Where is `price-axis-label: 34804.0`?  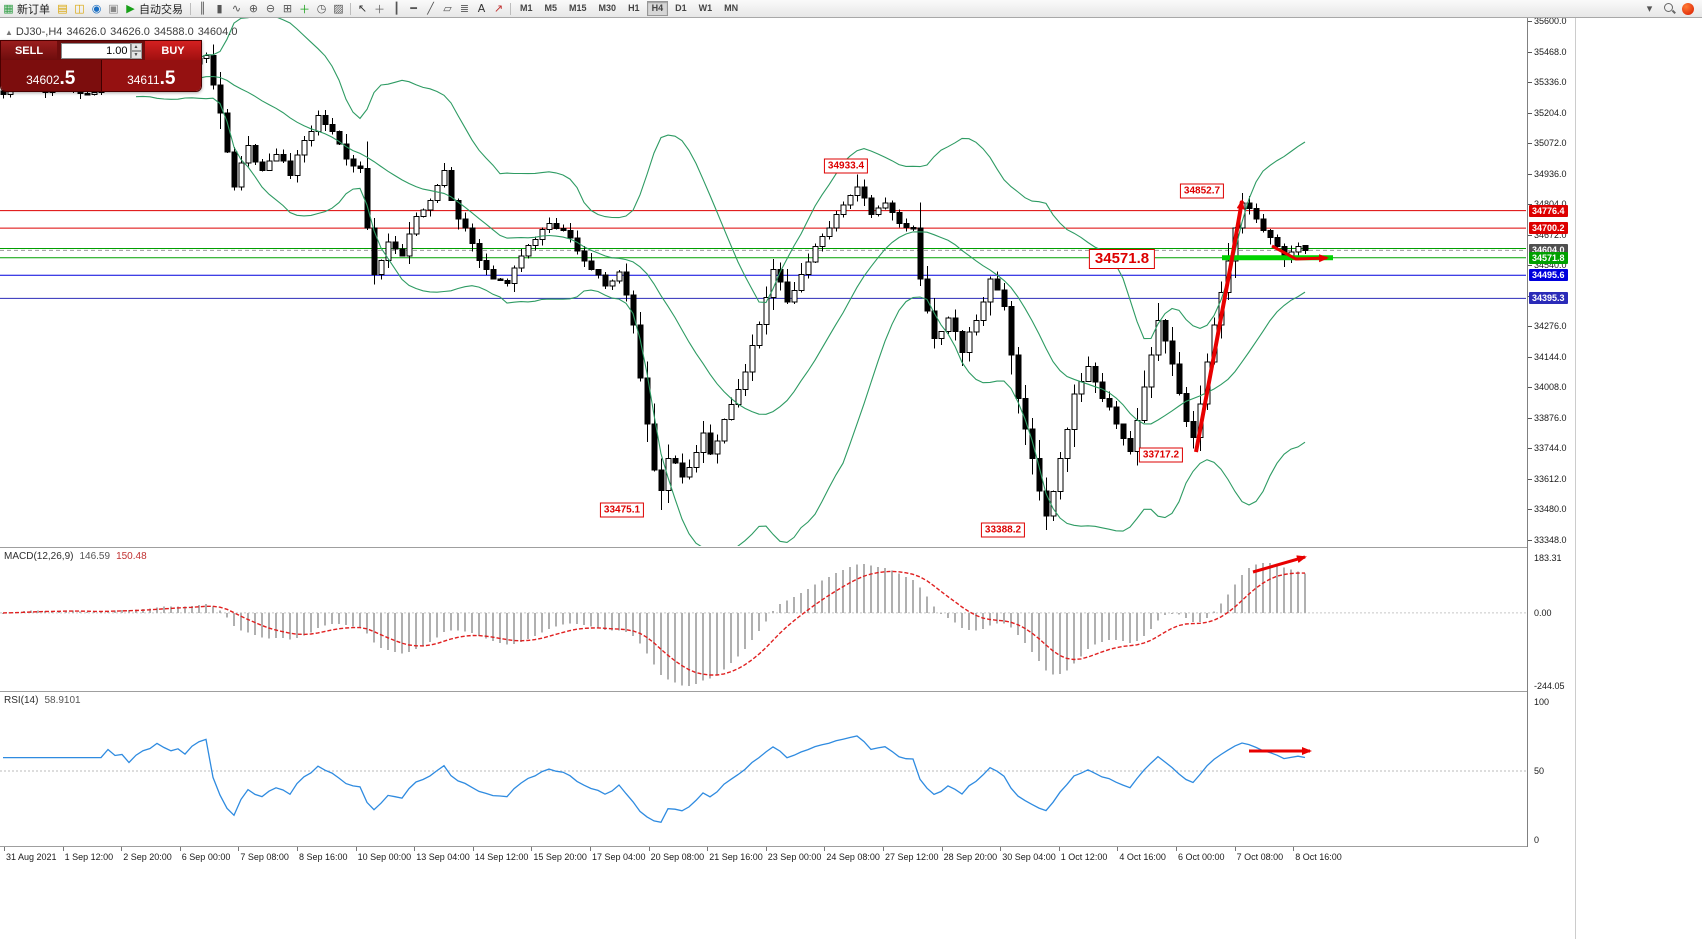
price-axis-label: 34804.0 is located at coordinates (1550, 204).